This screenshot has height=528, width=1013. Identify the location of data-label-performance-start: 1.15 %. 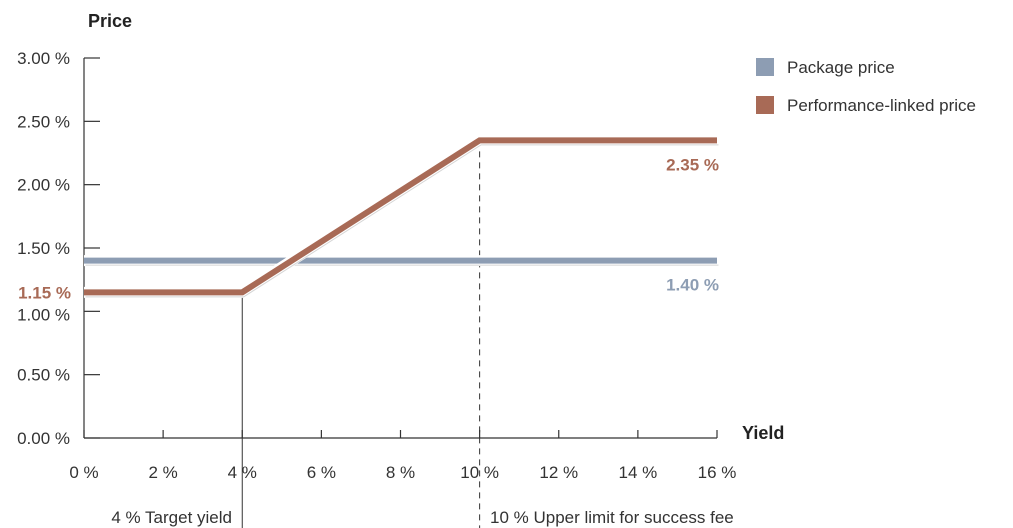
(44, 292).